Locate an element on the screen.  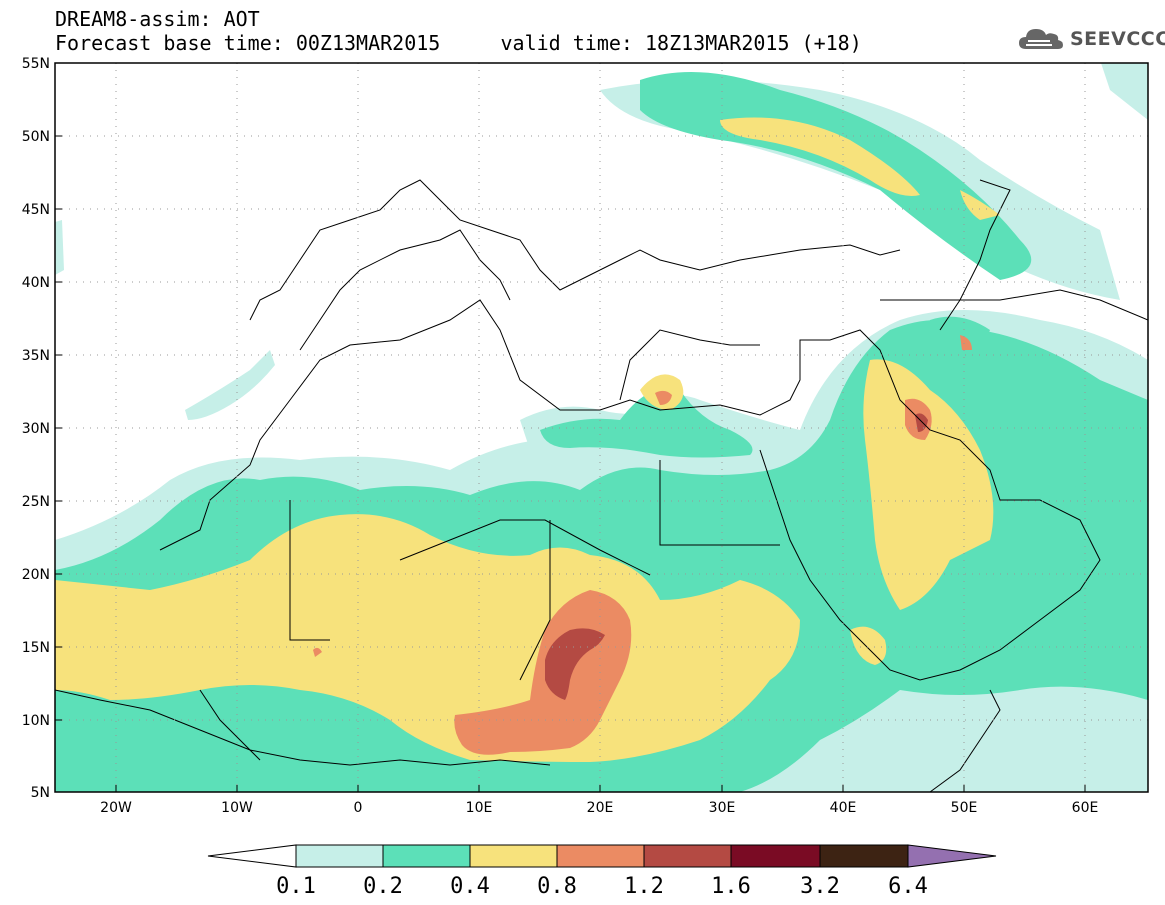
colorbar-label: 0.1 is located at coordinates (296, 886).